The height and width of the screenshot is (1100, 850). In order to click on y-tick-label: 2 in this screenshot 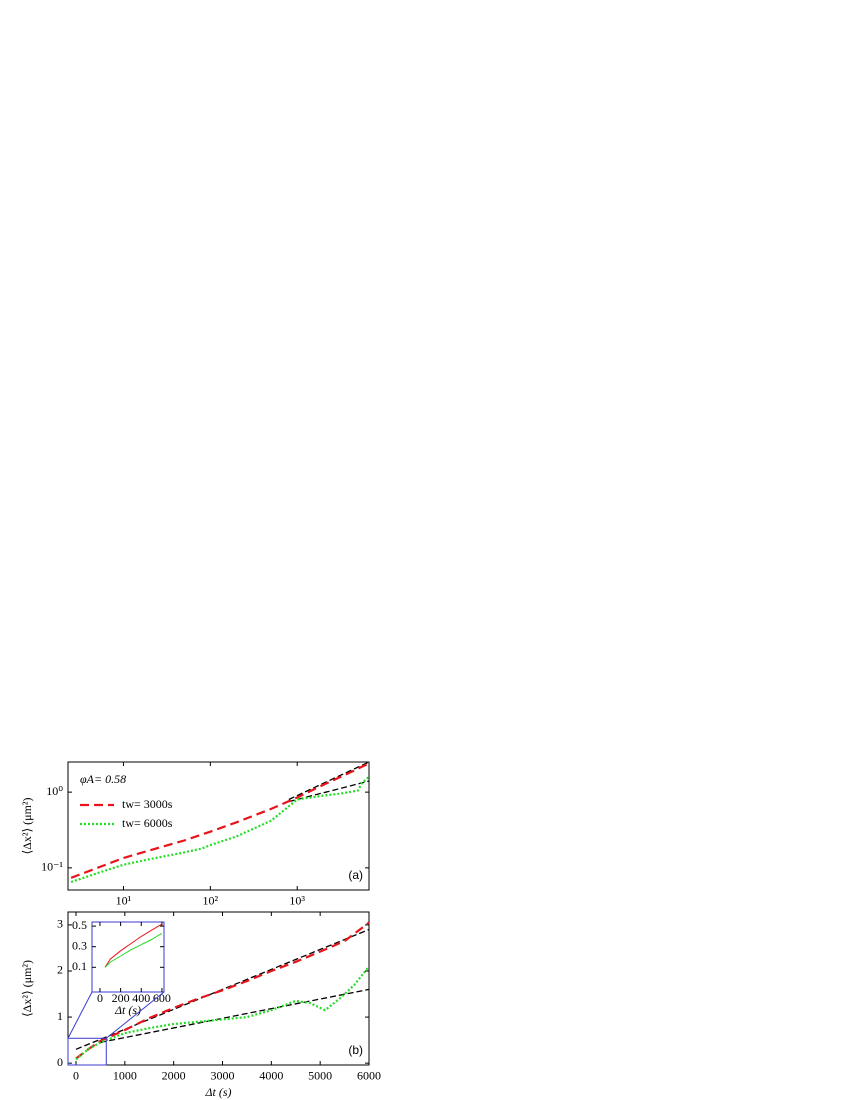, I will do `click(60, 970)`.